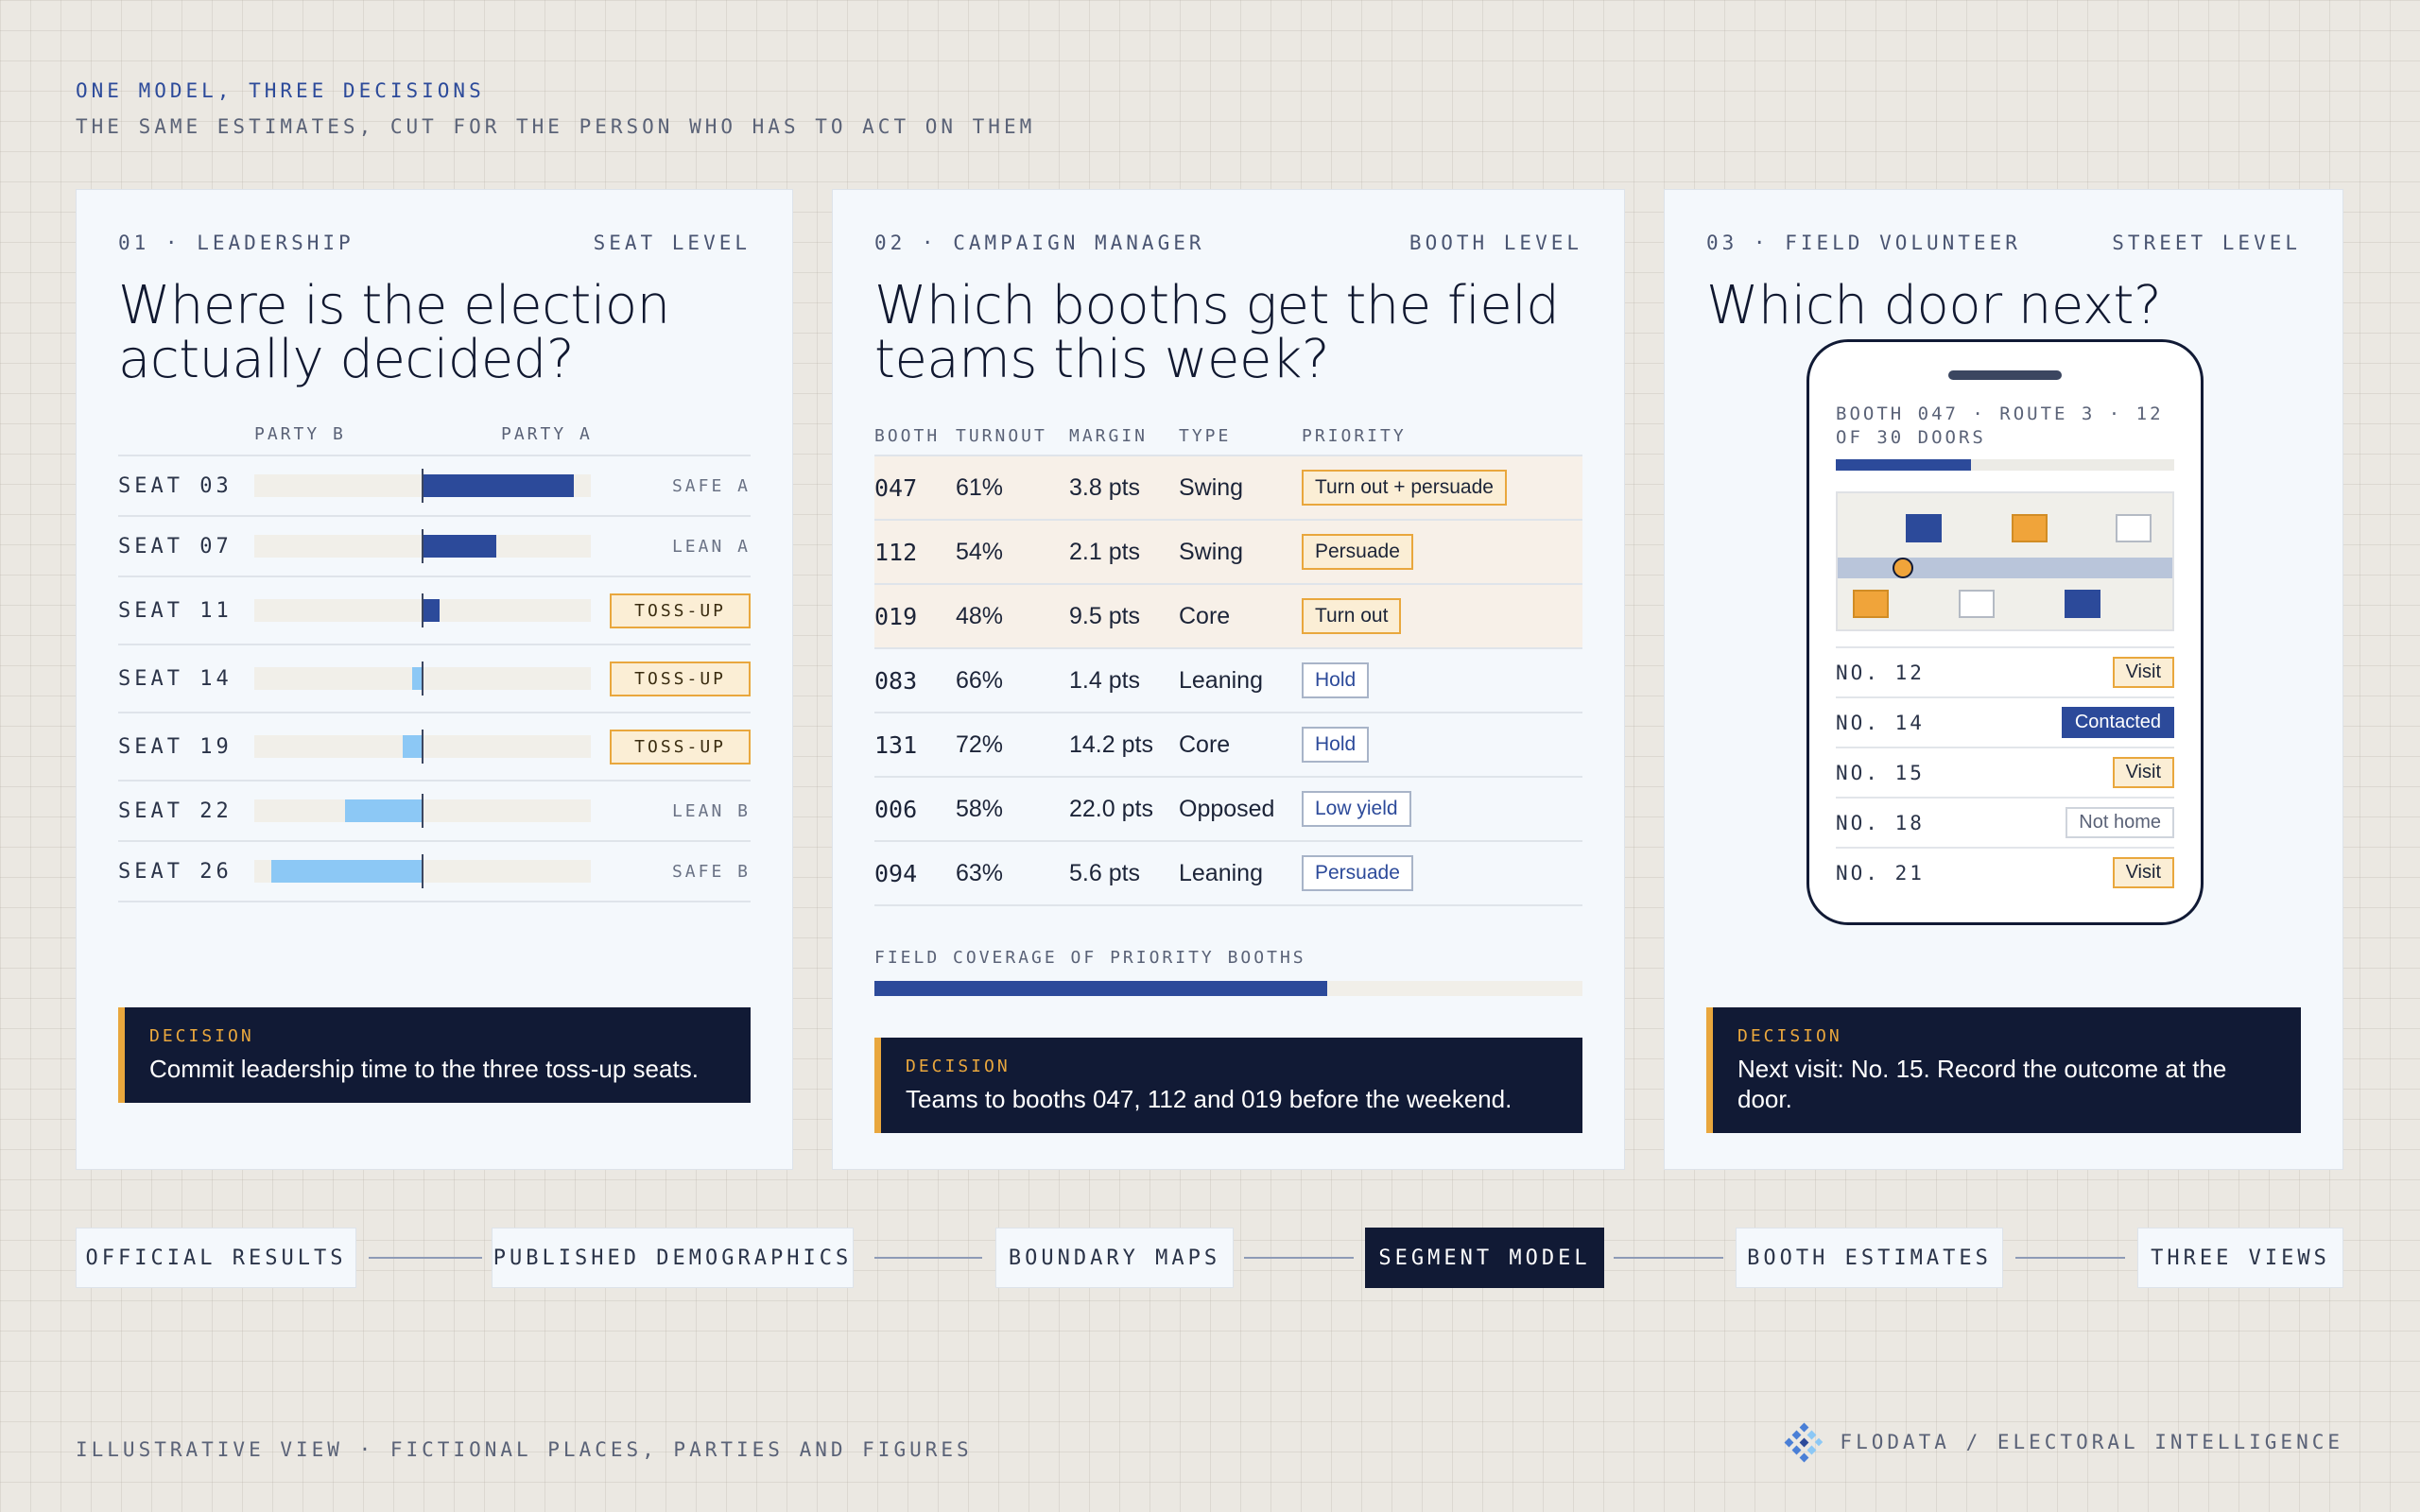 Image resolution: width=2420 pixels, height=1512 pixels. I want to click on road, so click(2005, 568).